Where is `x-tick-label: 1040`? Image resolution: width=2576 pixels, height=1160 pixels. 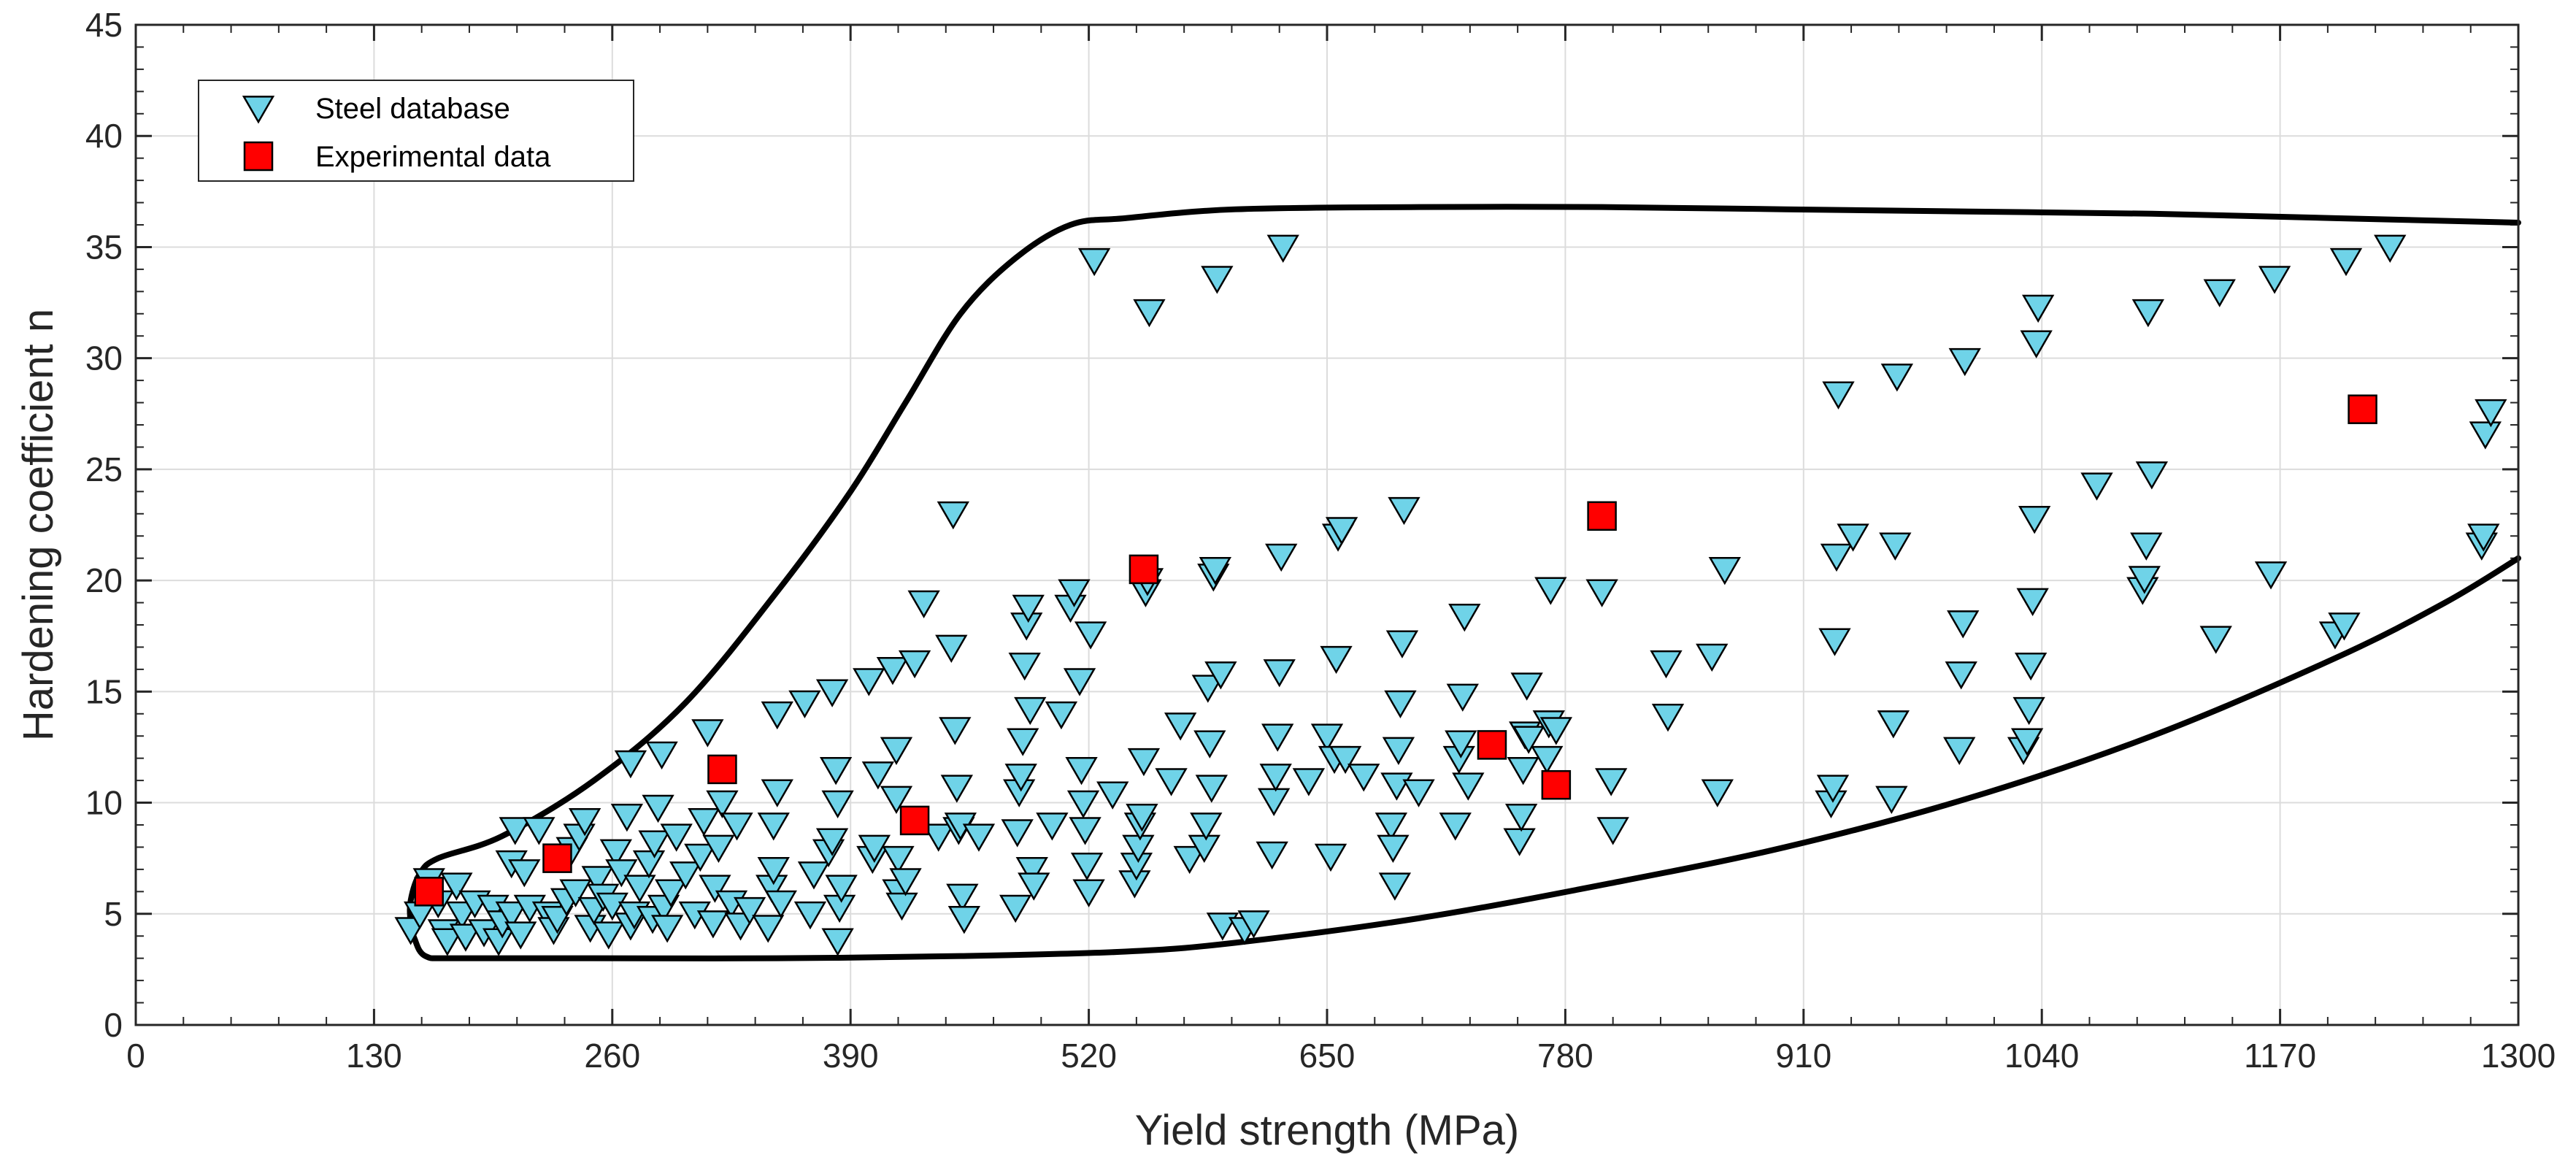
x-tick-label: 1040 is located at coordinates (2041, 1056).